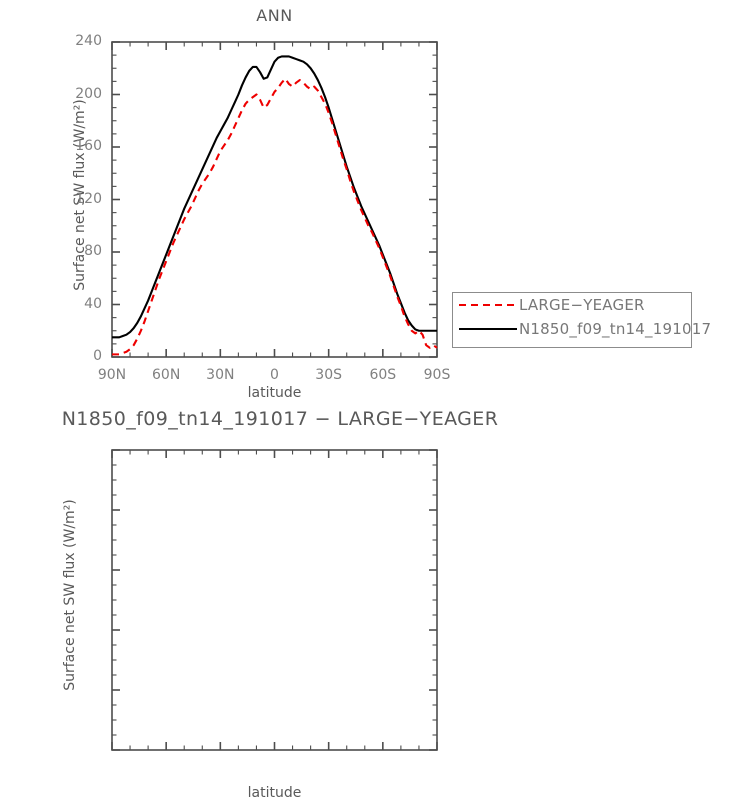 This screenshot has height=808, width=732. What do you see at coordinates (274, 793) in the screenshot?
I see `diff-chart-x-axis-label: latitude` at bounding box center [274, 793].